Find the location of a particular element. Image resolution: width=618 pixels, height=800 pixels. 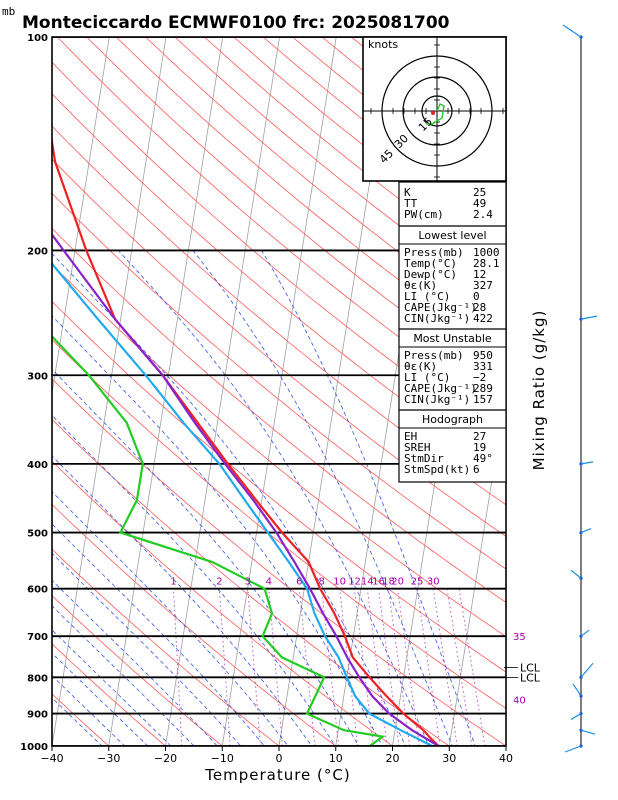

pressure-tick-label: 700 is located at coordinates (37, 637).